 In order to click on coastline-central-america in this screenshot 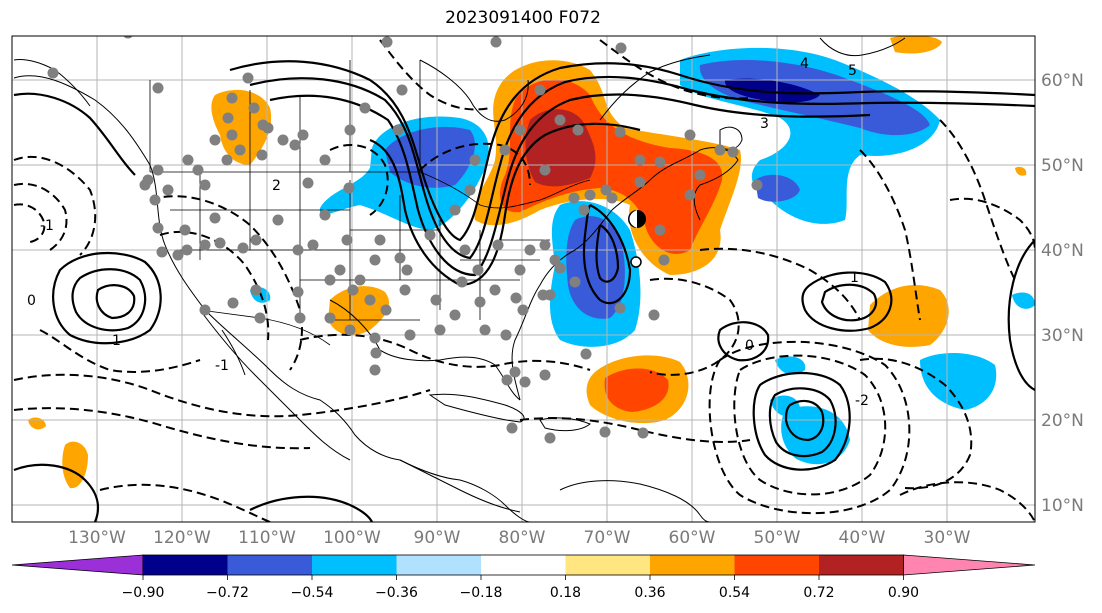, I will do `click(465, 490)`.